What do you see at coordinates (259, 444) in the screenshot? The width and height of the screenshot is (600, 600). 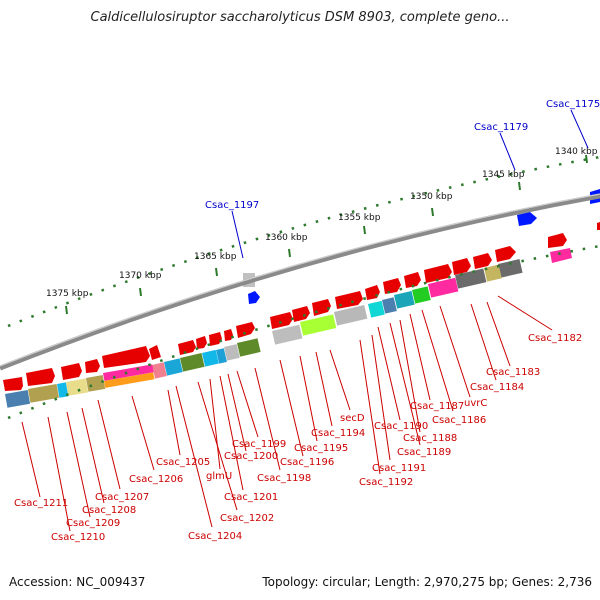 I see `gene-label: Csac_1199` at bounding box center [259, 444].